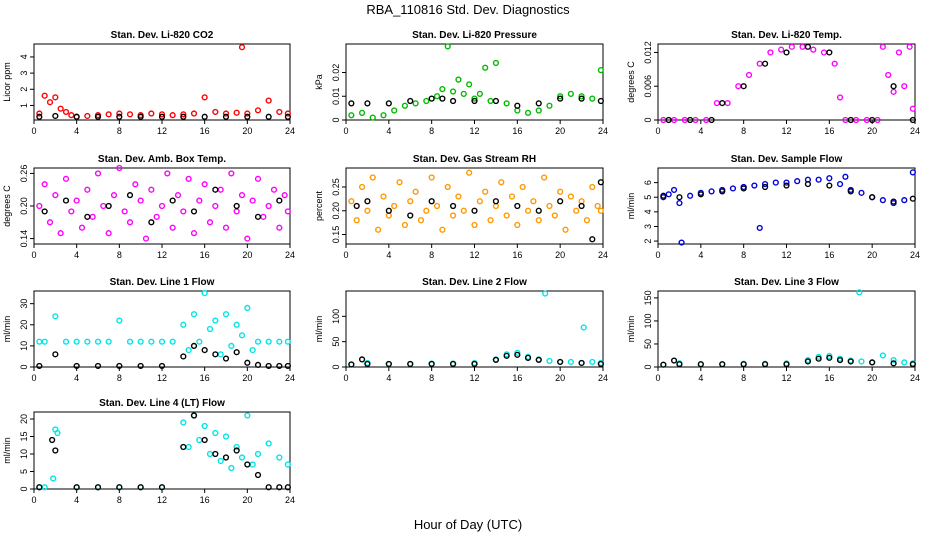  Describe the element at coordinates (336, 316) in the screenshot. I see `y-tick-label: 100` at that location.